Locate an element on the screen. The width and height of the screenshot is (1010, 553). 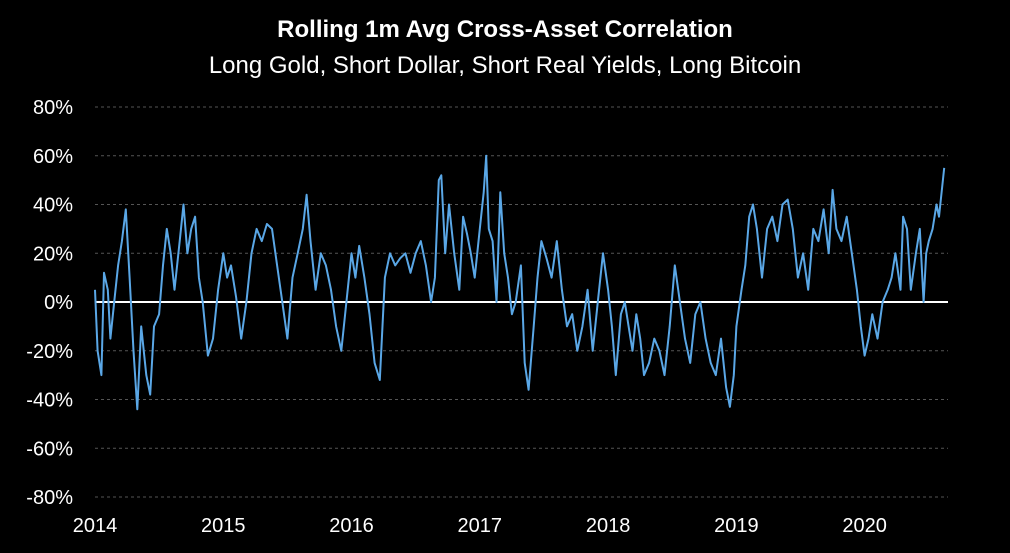
x-tick-label: 2017 is located at coordinates (480, 526).